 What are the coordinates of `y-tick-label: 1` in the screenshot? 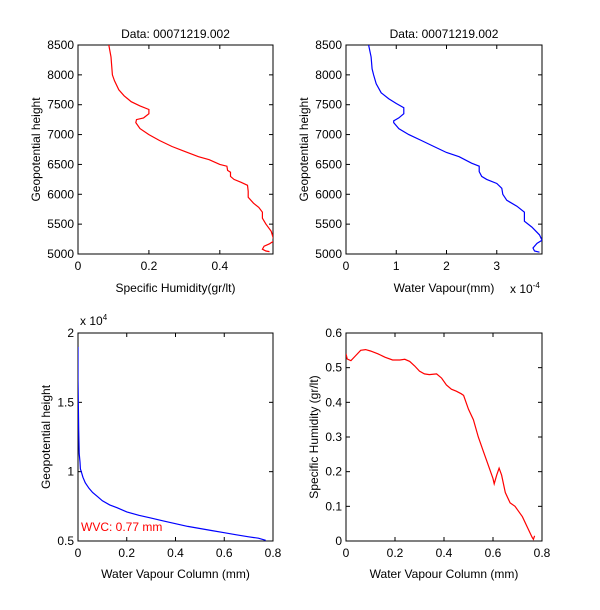 It's located at (70, 472).